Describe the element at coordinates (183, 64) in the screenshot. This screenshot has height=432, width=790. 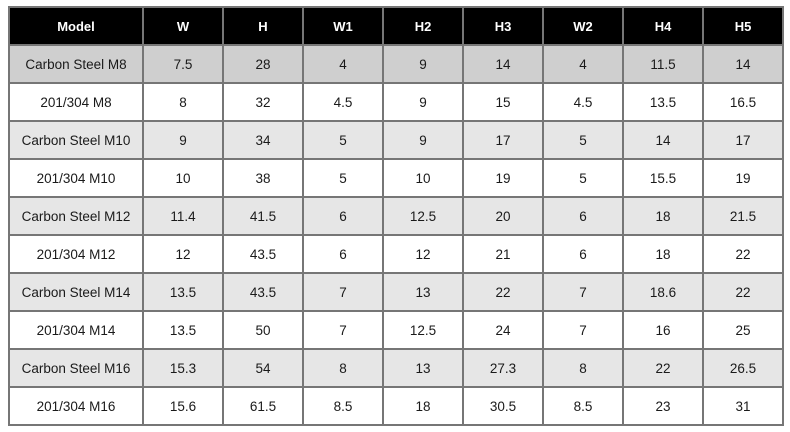
I see `value-cell: 7.5` at that location.